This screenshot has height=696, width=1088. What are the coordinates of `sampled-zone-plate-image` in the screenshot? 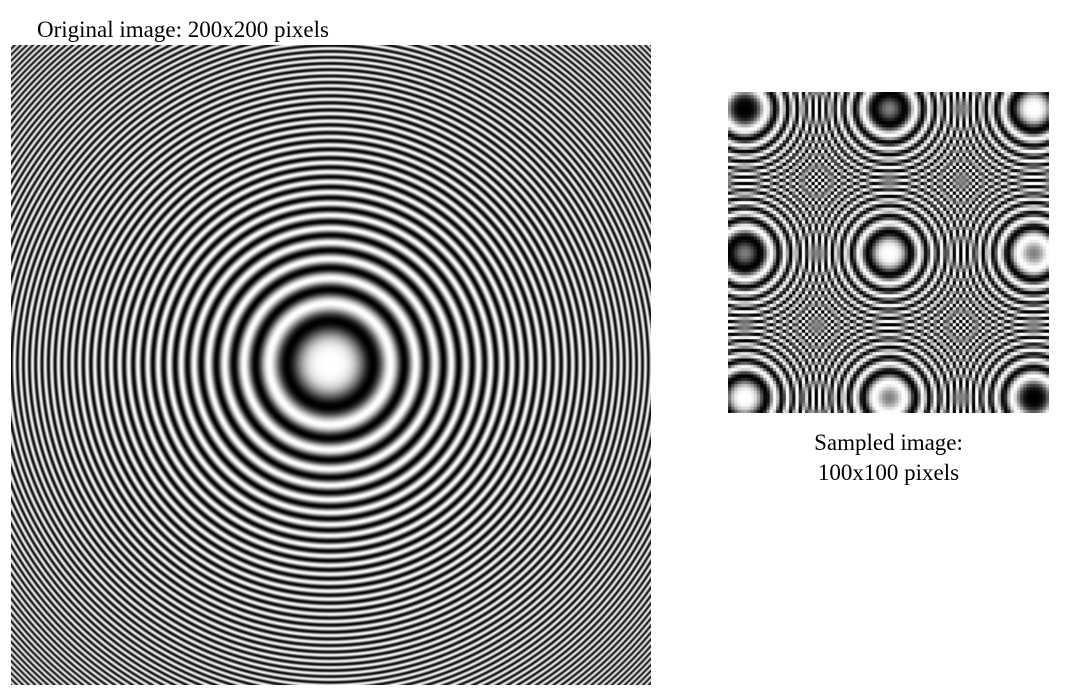 It's located at (888, 252).